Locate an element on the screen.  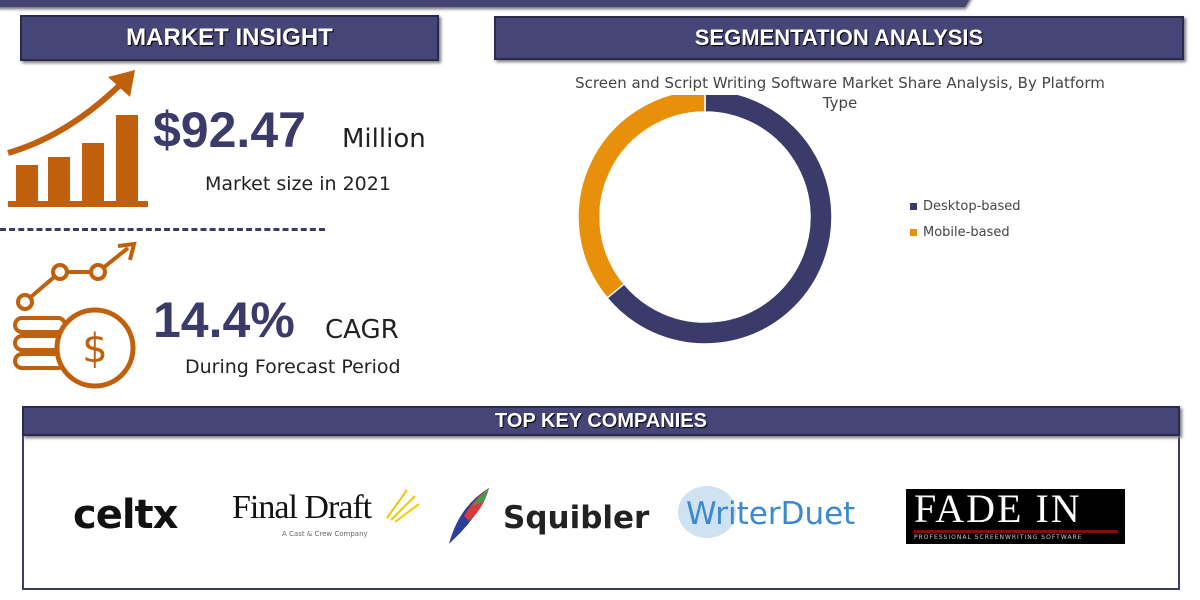
donut-chart is located at coordinates (705, 220).